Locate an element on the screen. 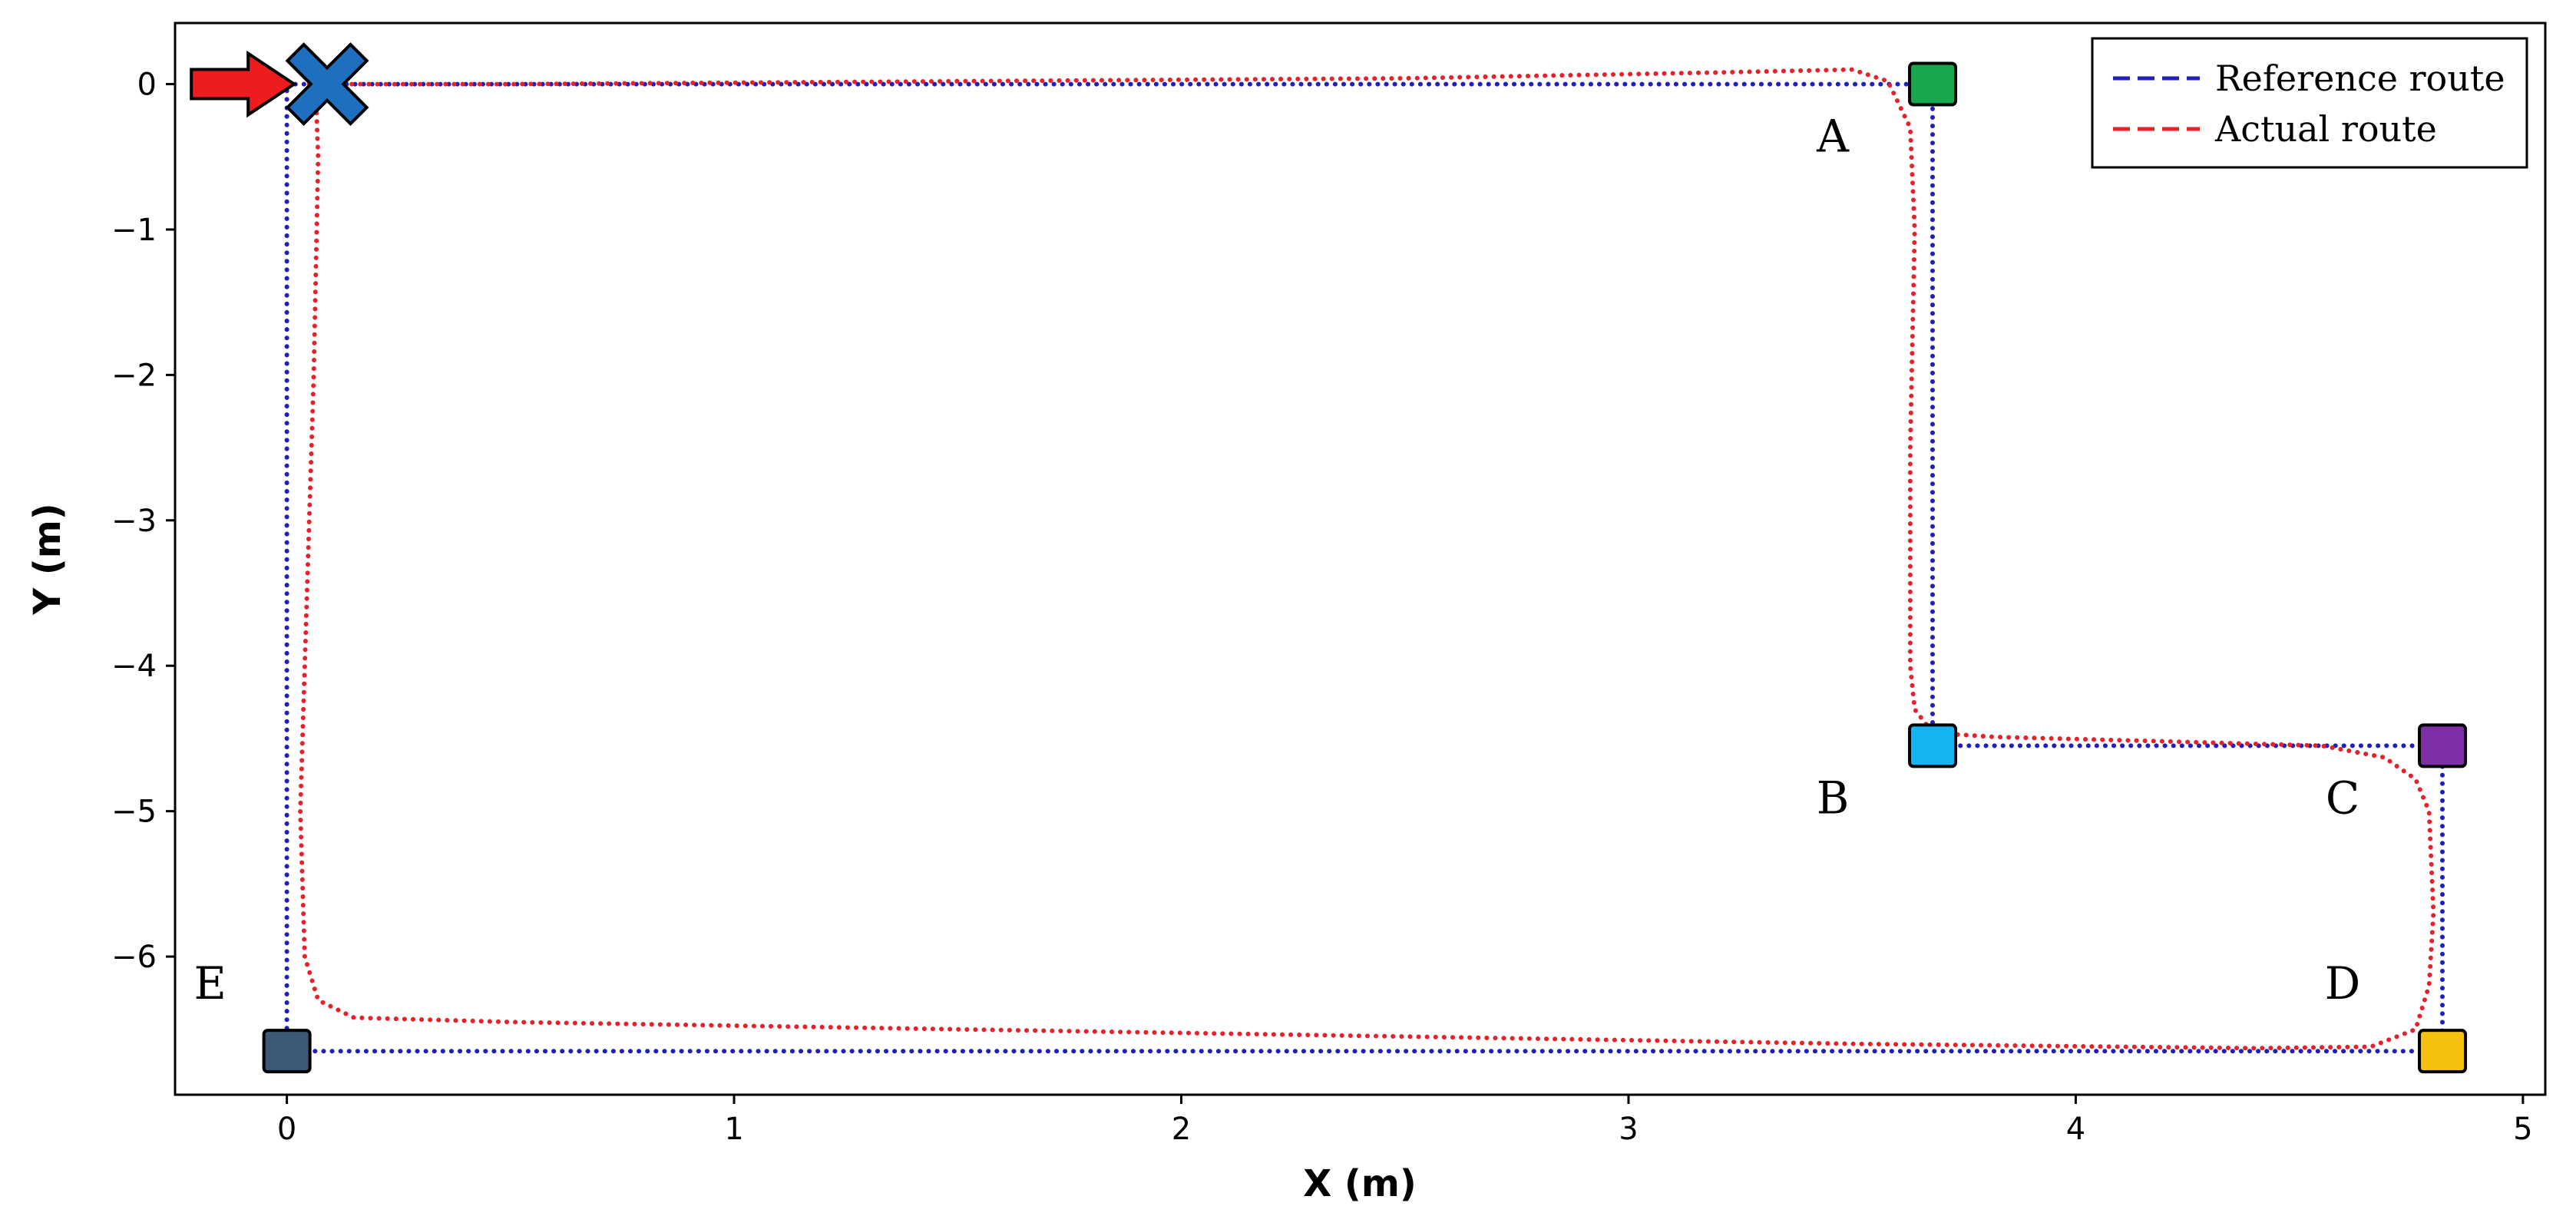 This screenshot has width=2576, height=1226. legend: Reference route Actual route is located at coordinates (2309, 103).